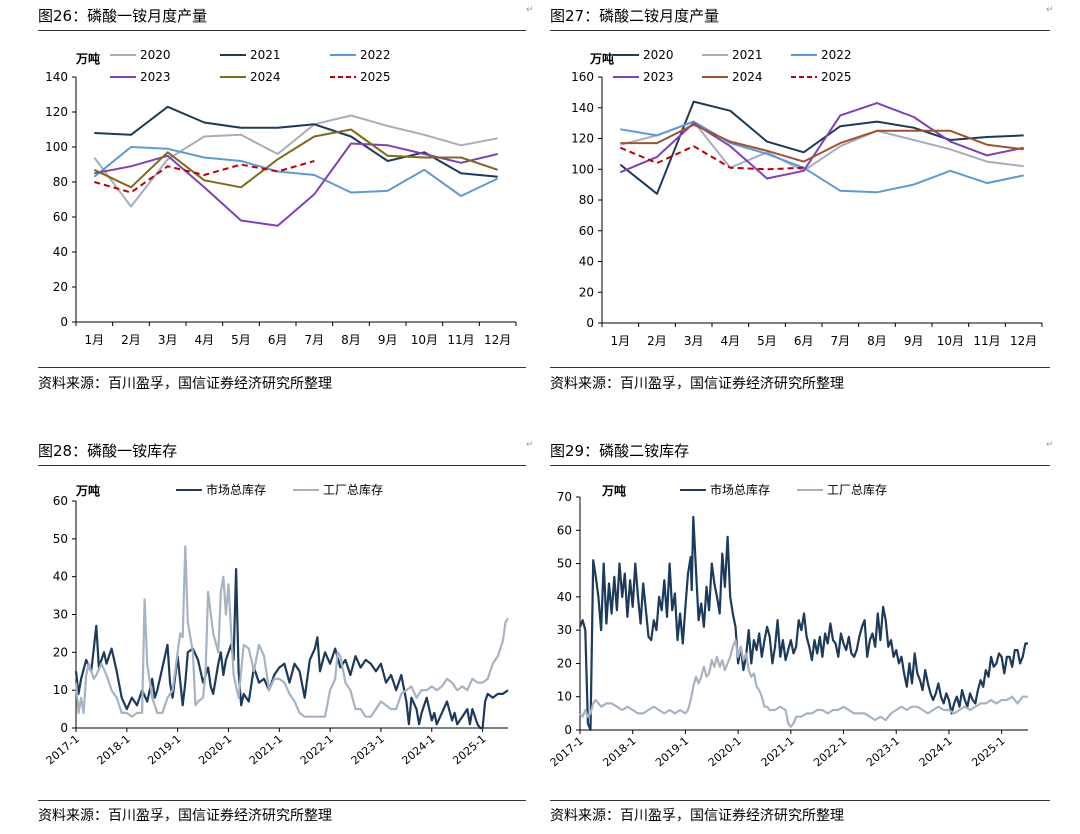 Image resolution: width=1080 pixels, height=834 pixels. Describe the element at coordinates (164, 749) in the screenshot. I see `x-tick-label: 2019-1` at that location.